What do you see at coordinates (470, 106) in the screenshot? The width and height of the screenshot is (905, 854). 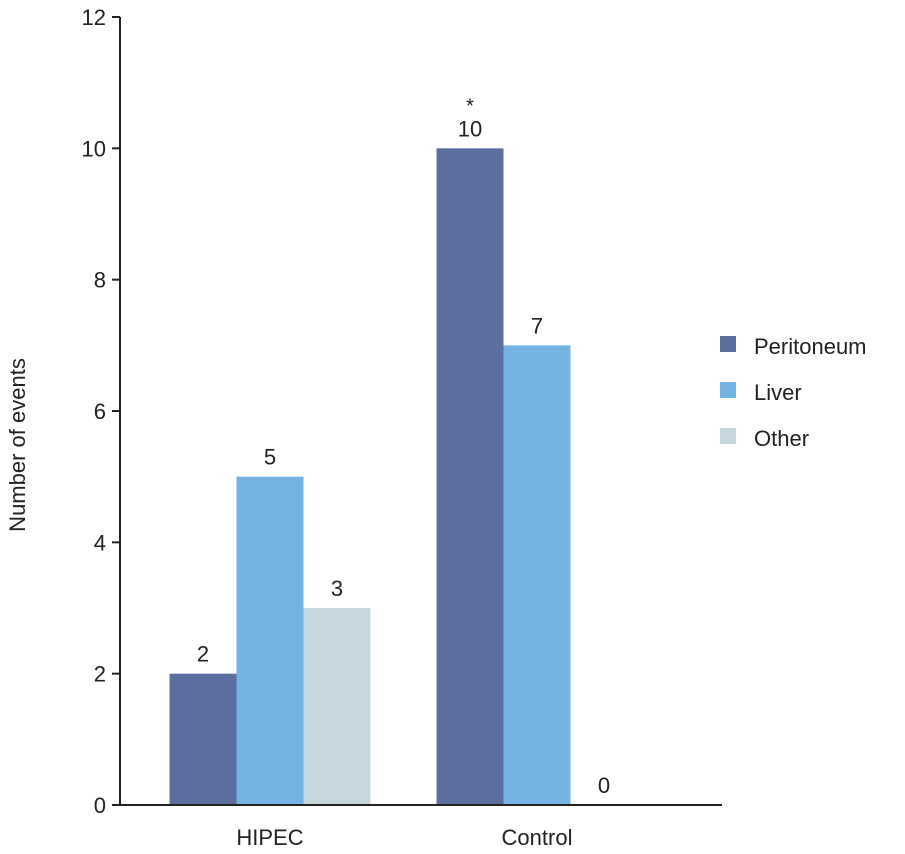 I see `significance-marker: *` at bounding box center [470, 106].